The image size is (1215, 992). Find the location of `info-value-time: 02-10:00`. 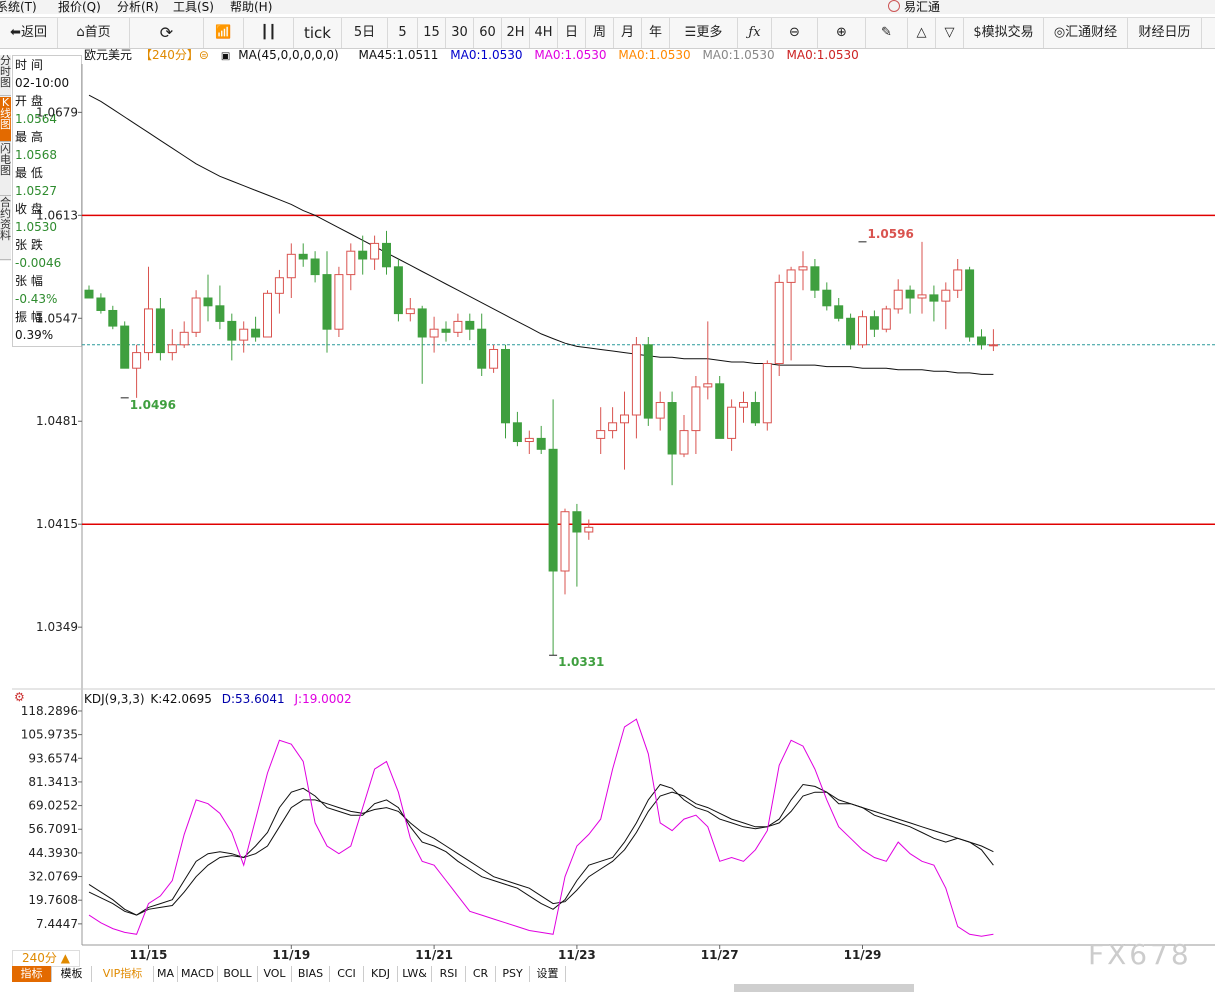

info-value-time: 02-10:00 is located at coordinates (42, 83).